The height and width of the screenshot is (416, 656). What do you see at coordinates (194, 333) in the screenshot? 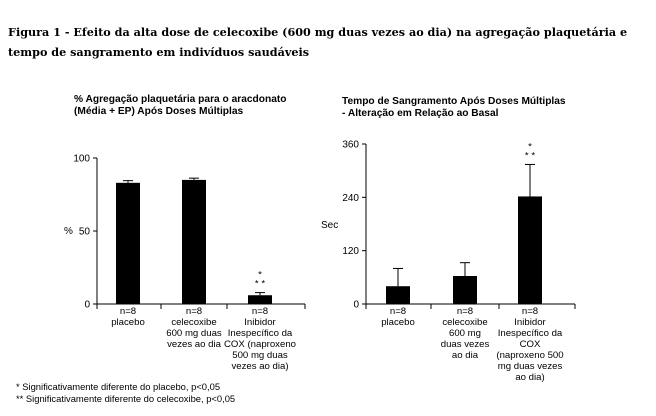
I see `category-label: 600 mg duas` at bounding box center [194, 333].